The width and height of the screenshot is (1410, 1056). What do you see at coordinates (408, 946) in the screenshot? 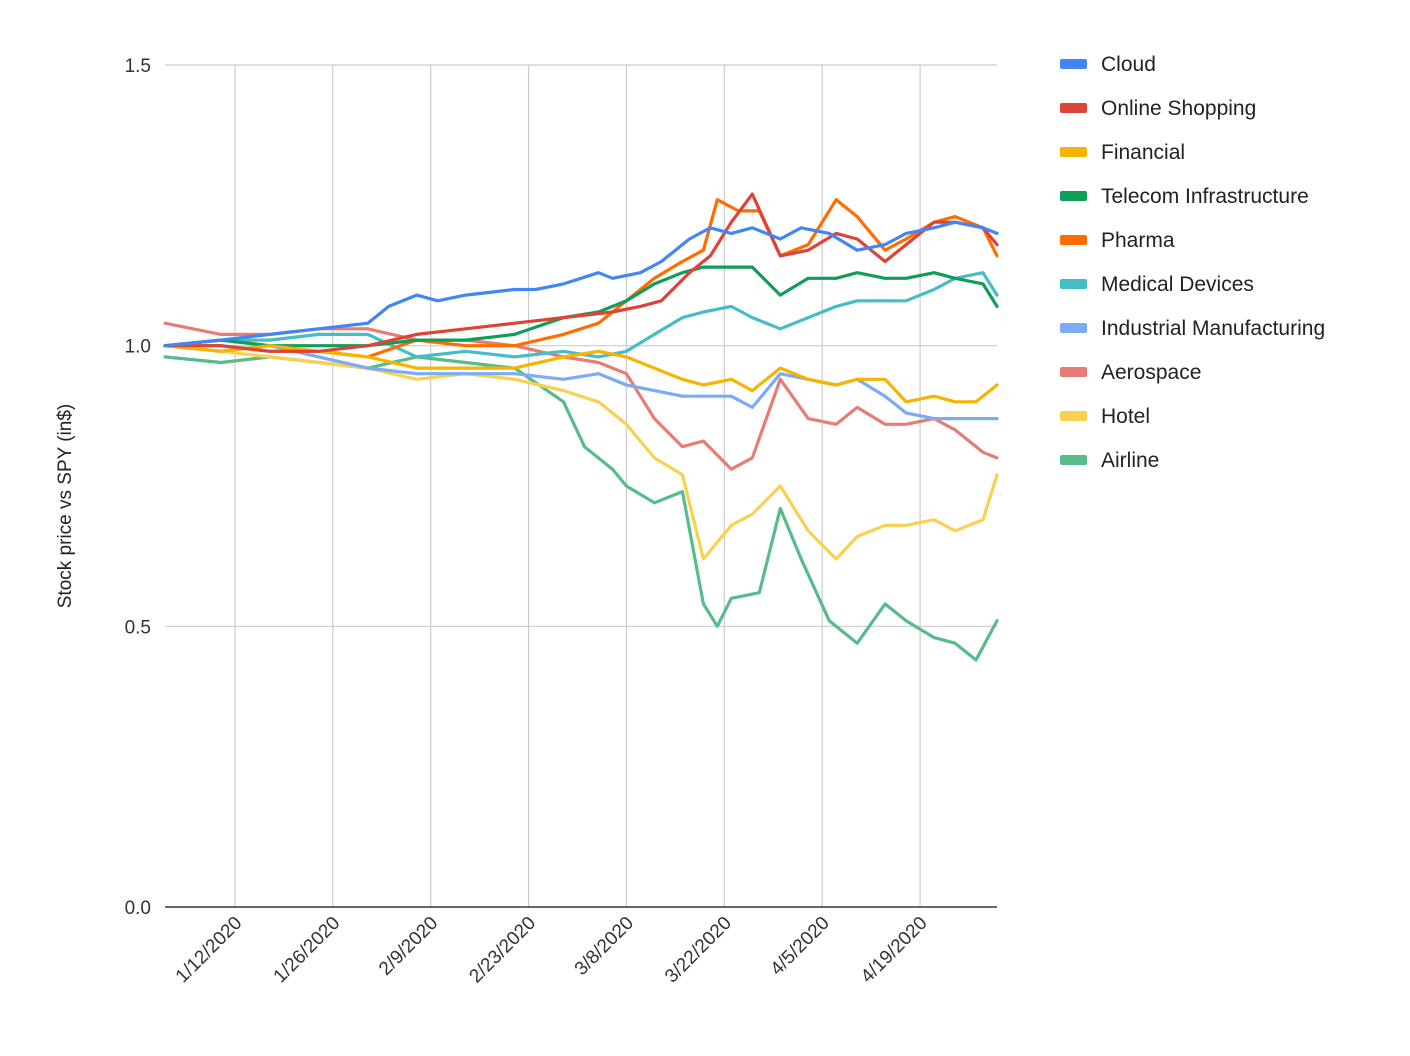
I see `x-tick-label: 2/9/2020` at bounding box center [408, 946].